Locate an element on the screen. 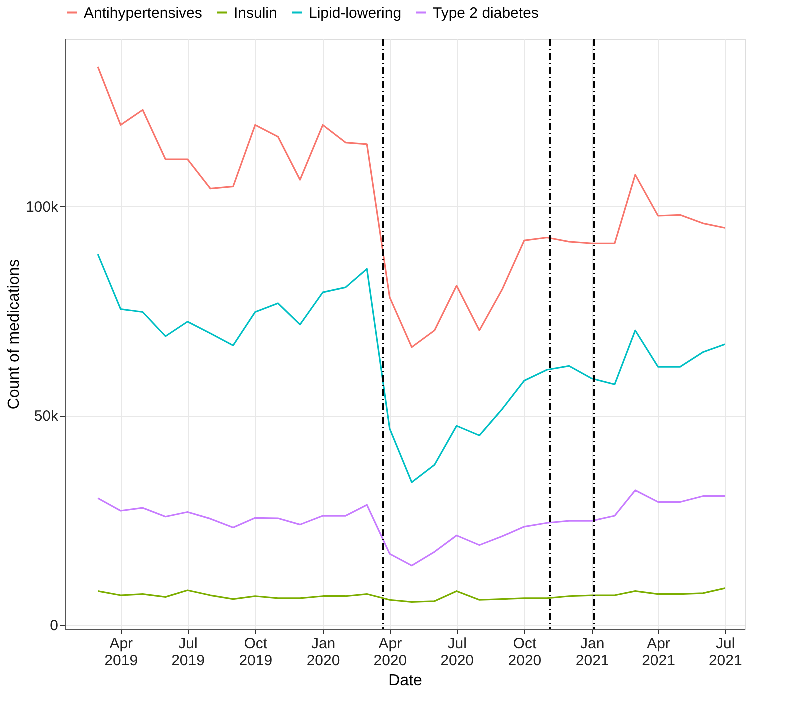  x-tick-label: Jan 2021 is located at coordinates (593, 653).